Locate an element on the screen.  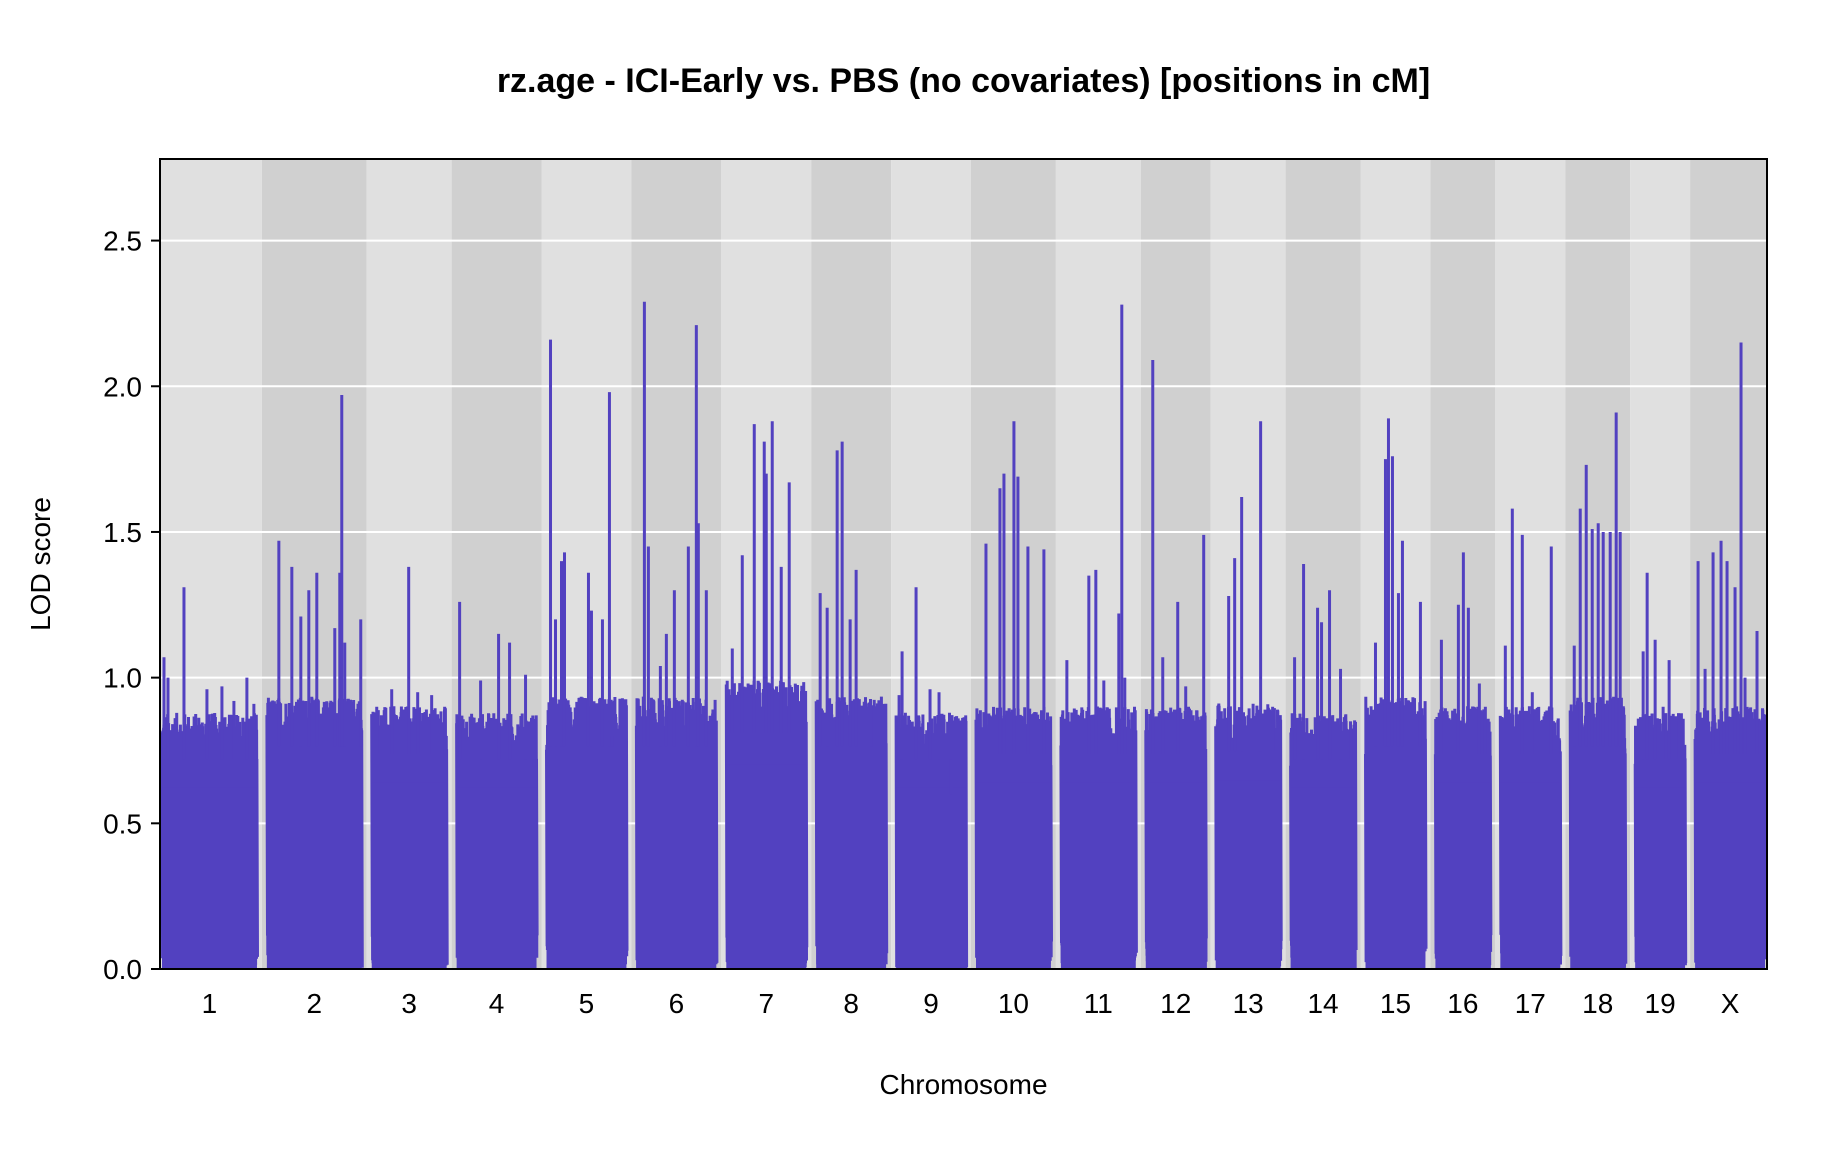
x-tick-label-chr-8: 8 is located at coordinates (851, 1003).